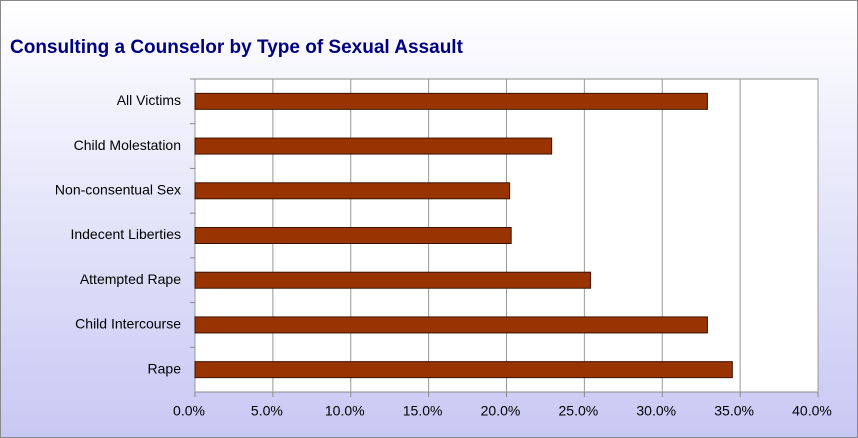  Describe the element at coordinates (128, 324) in the screenshot. I see `y-tick-label: Child Intercourse` at that location.